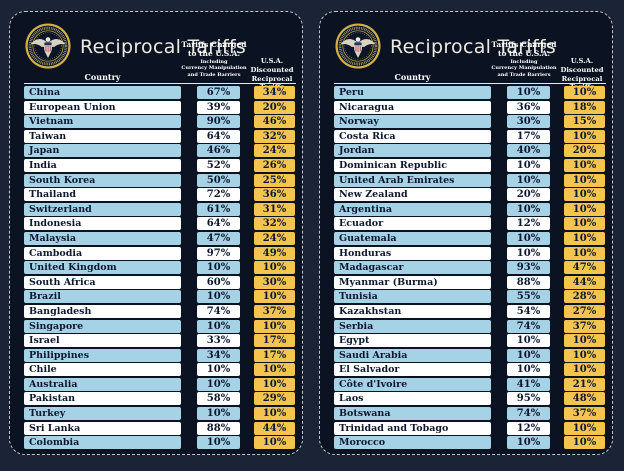 The height and width of the screenshot is (471, 624). Describe the element at coordinates (160, 311) in the screenshot. I see `table-row: Bangladesh 74% 37%` at that location.